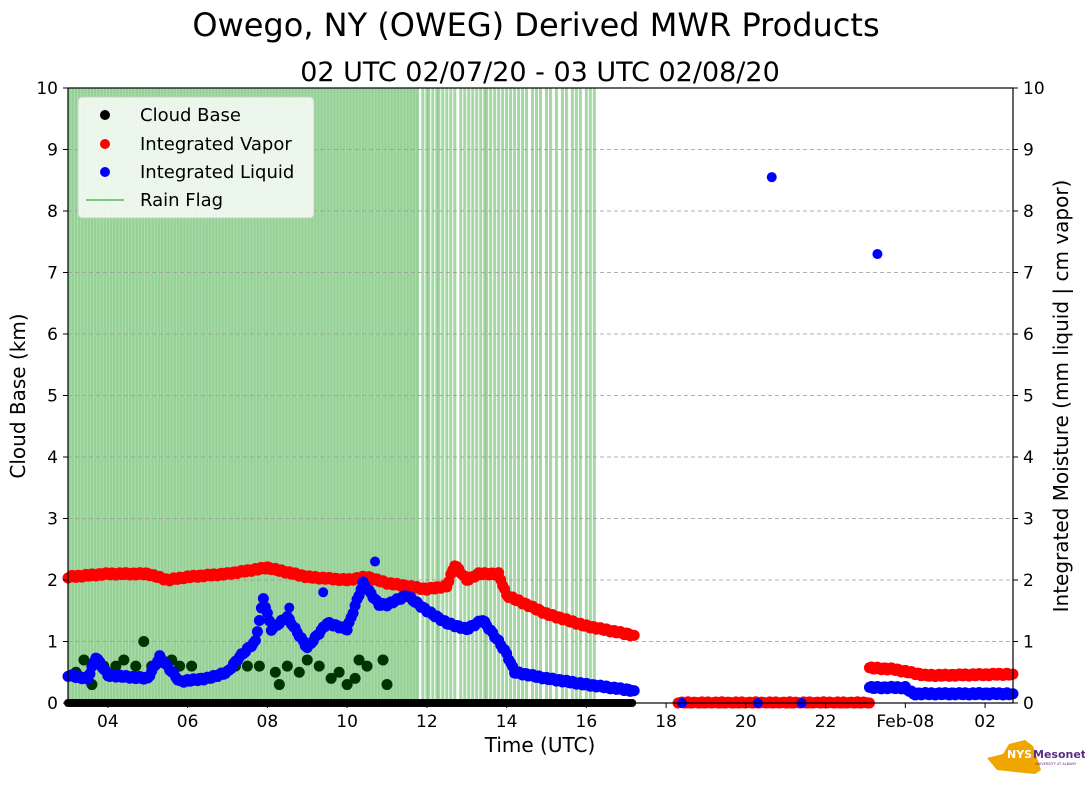 The height and width of the screenshot is (804, 1089). Describe the element at coordinates (52, 458) in the screenshot. I see `y-tick-label-left: 4` at that location.